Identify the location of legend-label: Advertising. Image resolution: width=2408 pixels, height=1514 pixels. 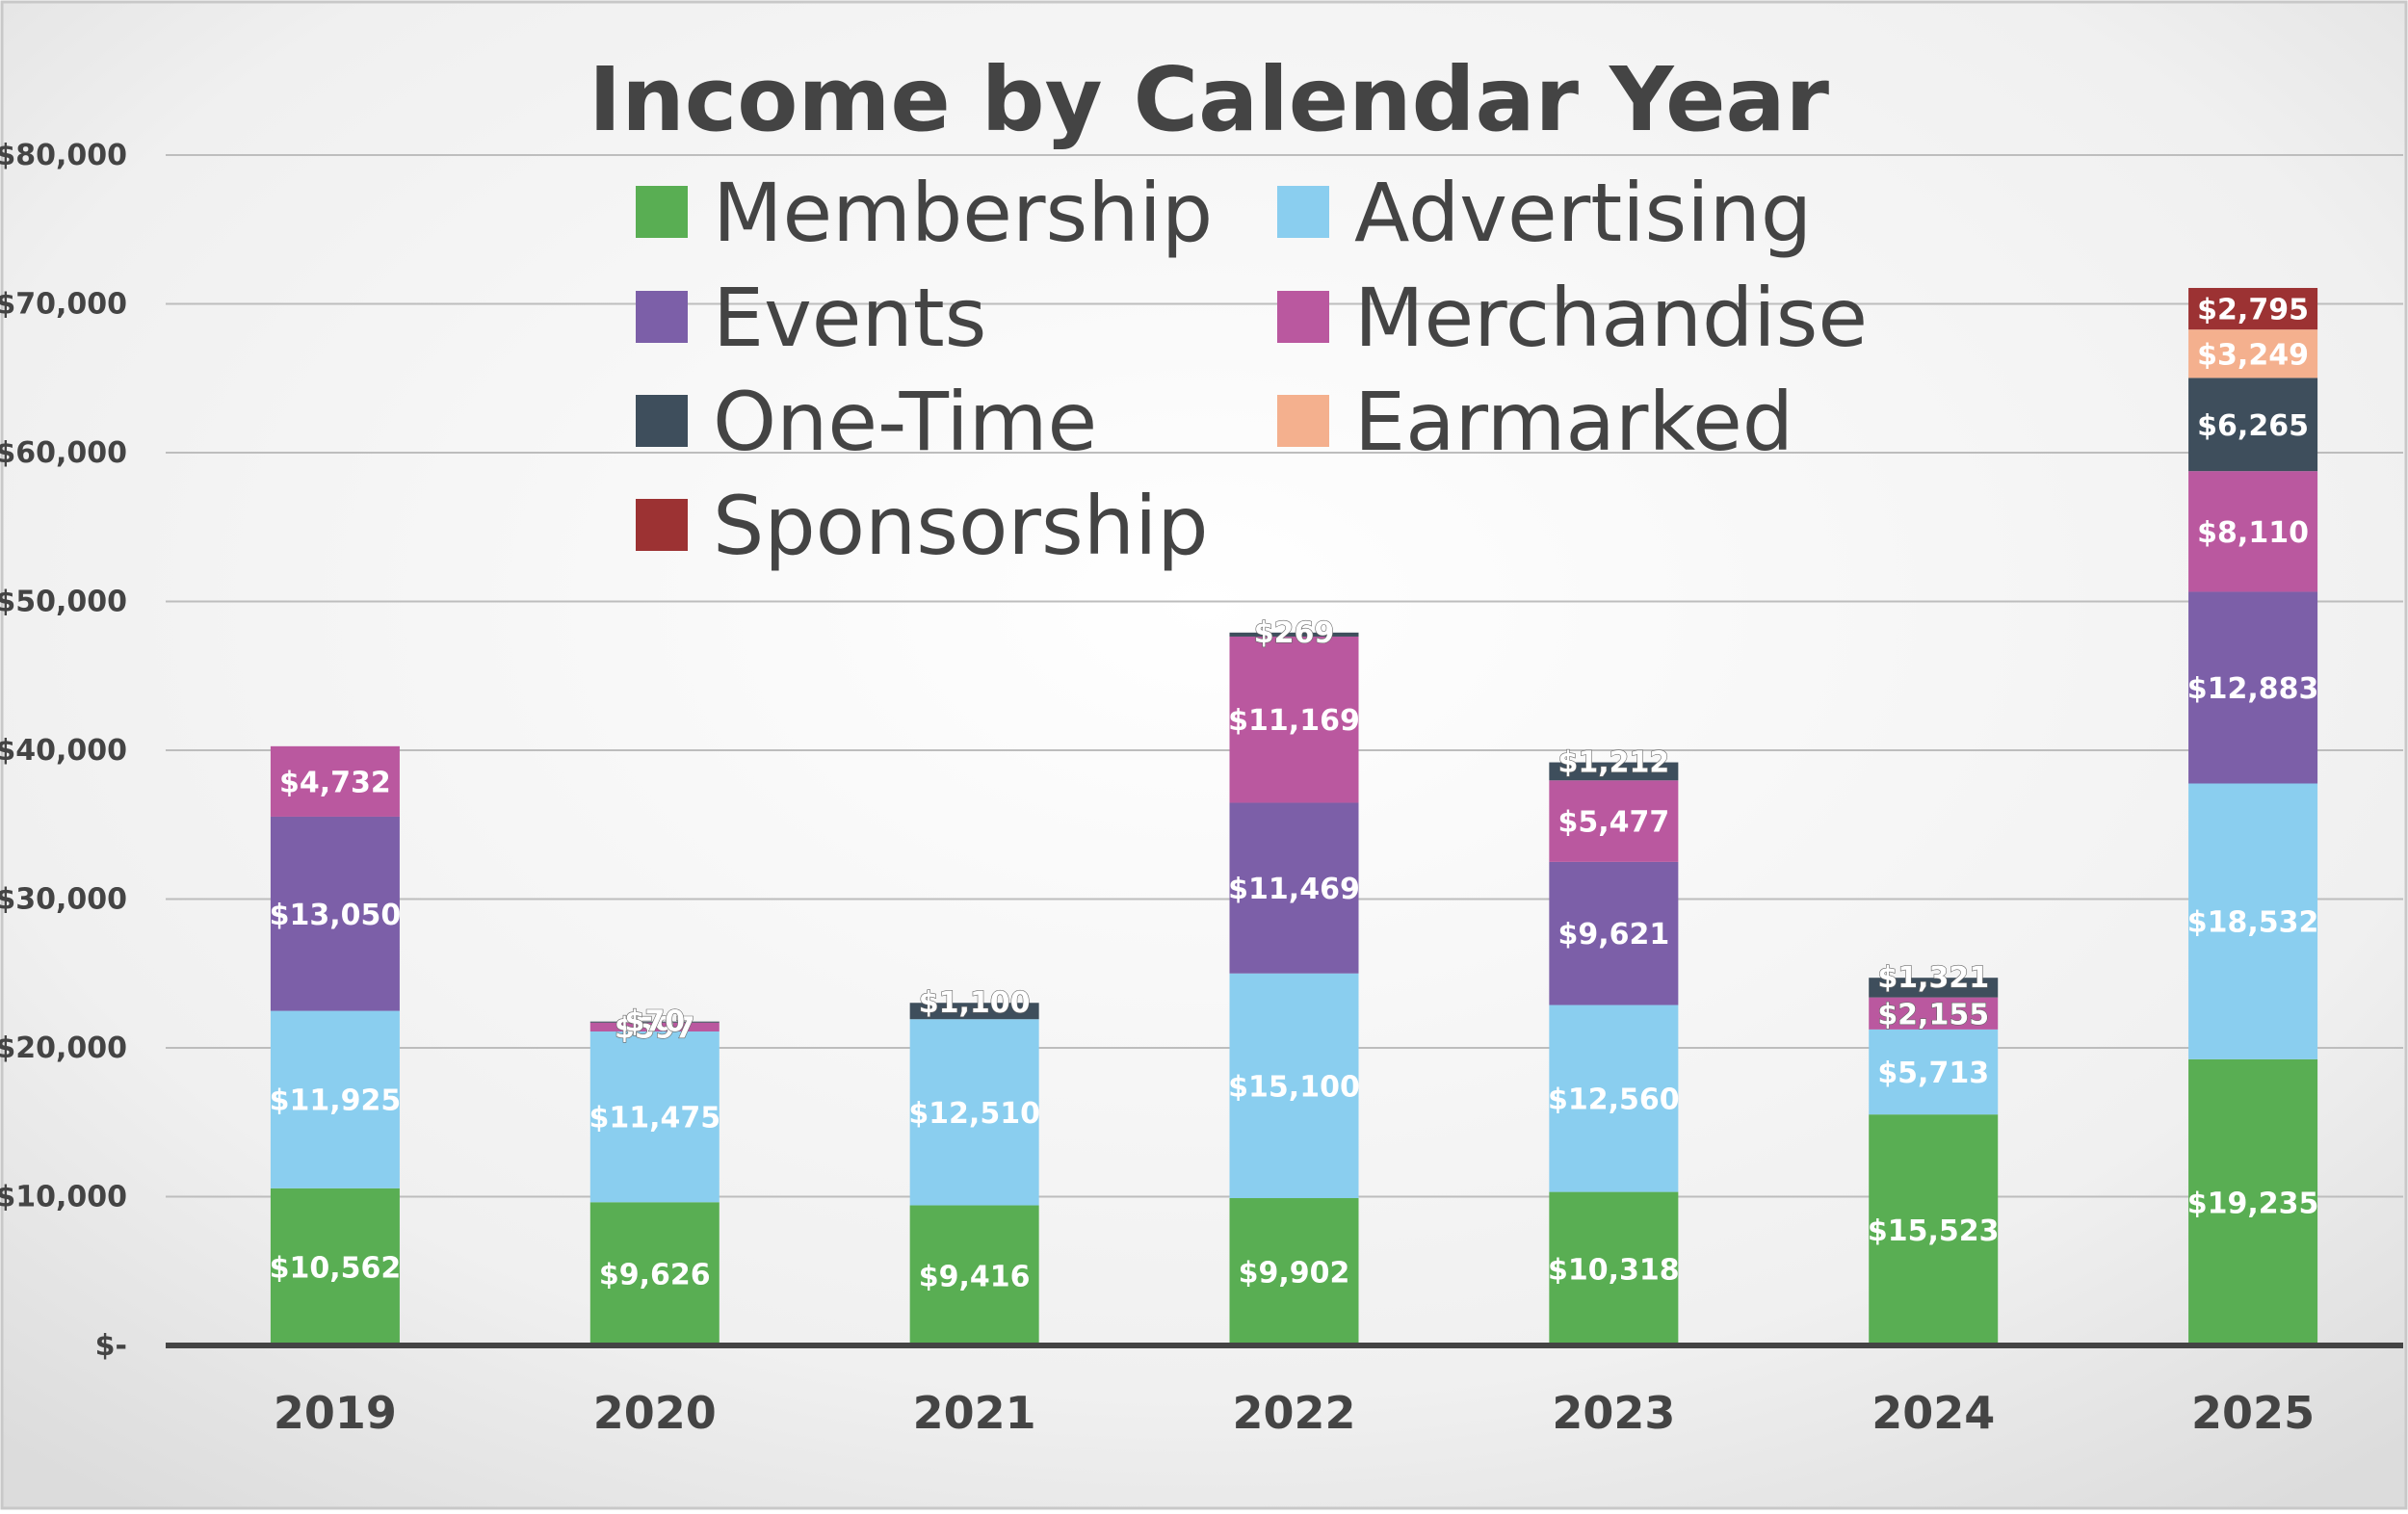
(1583, 213).